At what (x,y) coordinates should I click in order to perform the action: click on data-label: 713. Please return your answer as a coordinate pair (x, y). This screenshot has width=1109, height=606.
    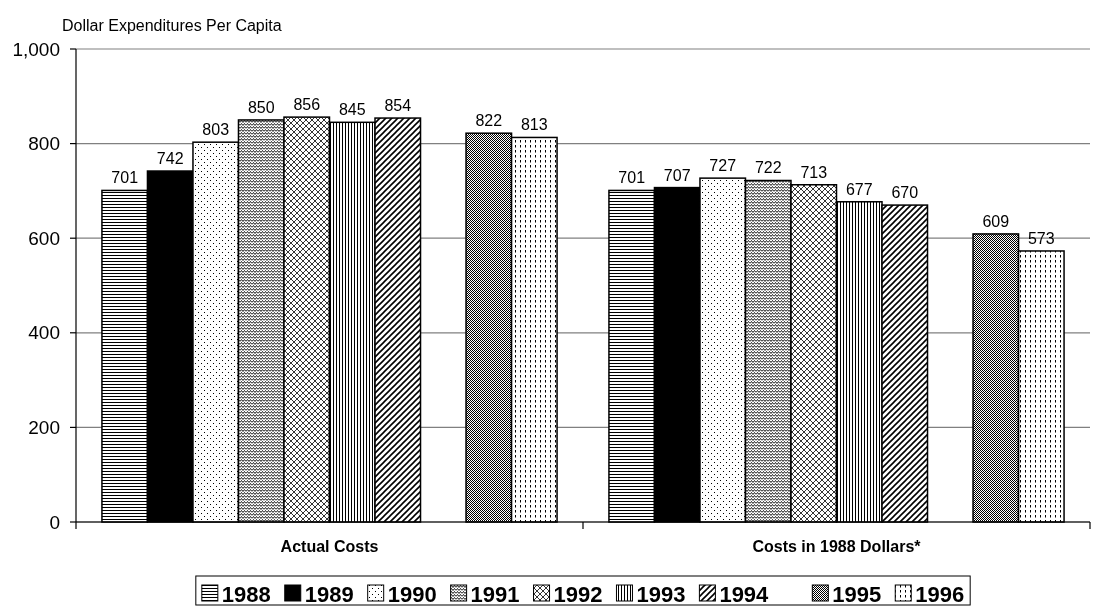
    Looking at the image, I should click on (814, 172).